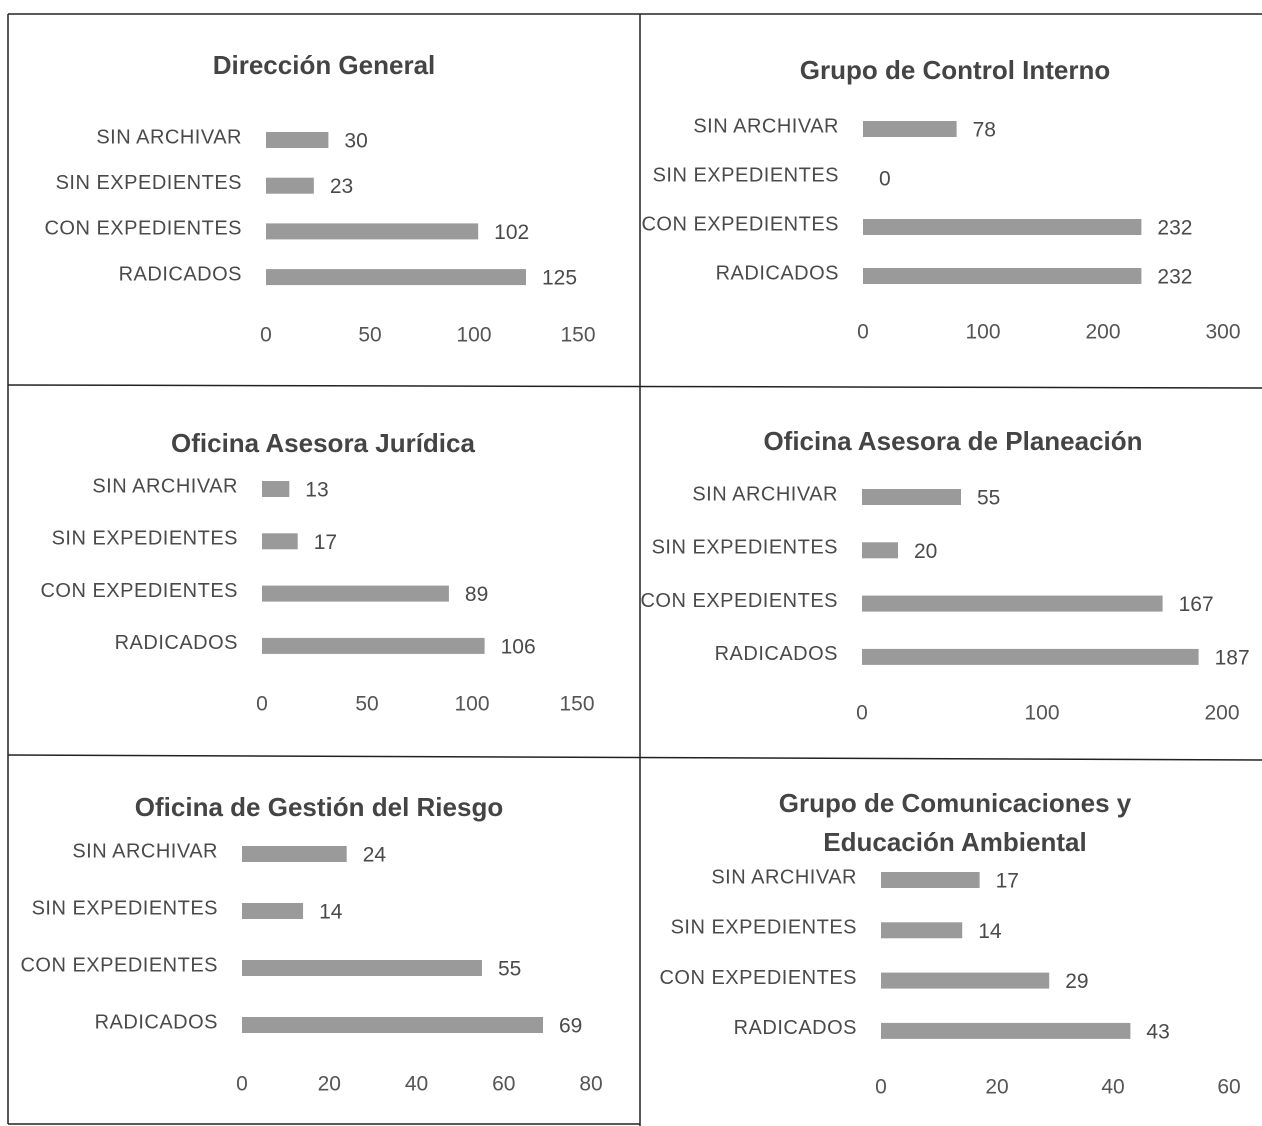  What do you see at coordinates (476, 594) in the screenshot?
I see `value-label: 89` at bounding box center [476, 594].